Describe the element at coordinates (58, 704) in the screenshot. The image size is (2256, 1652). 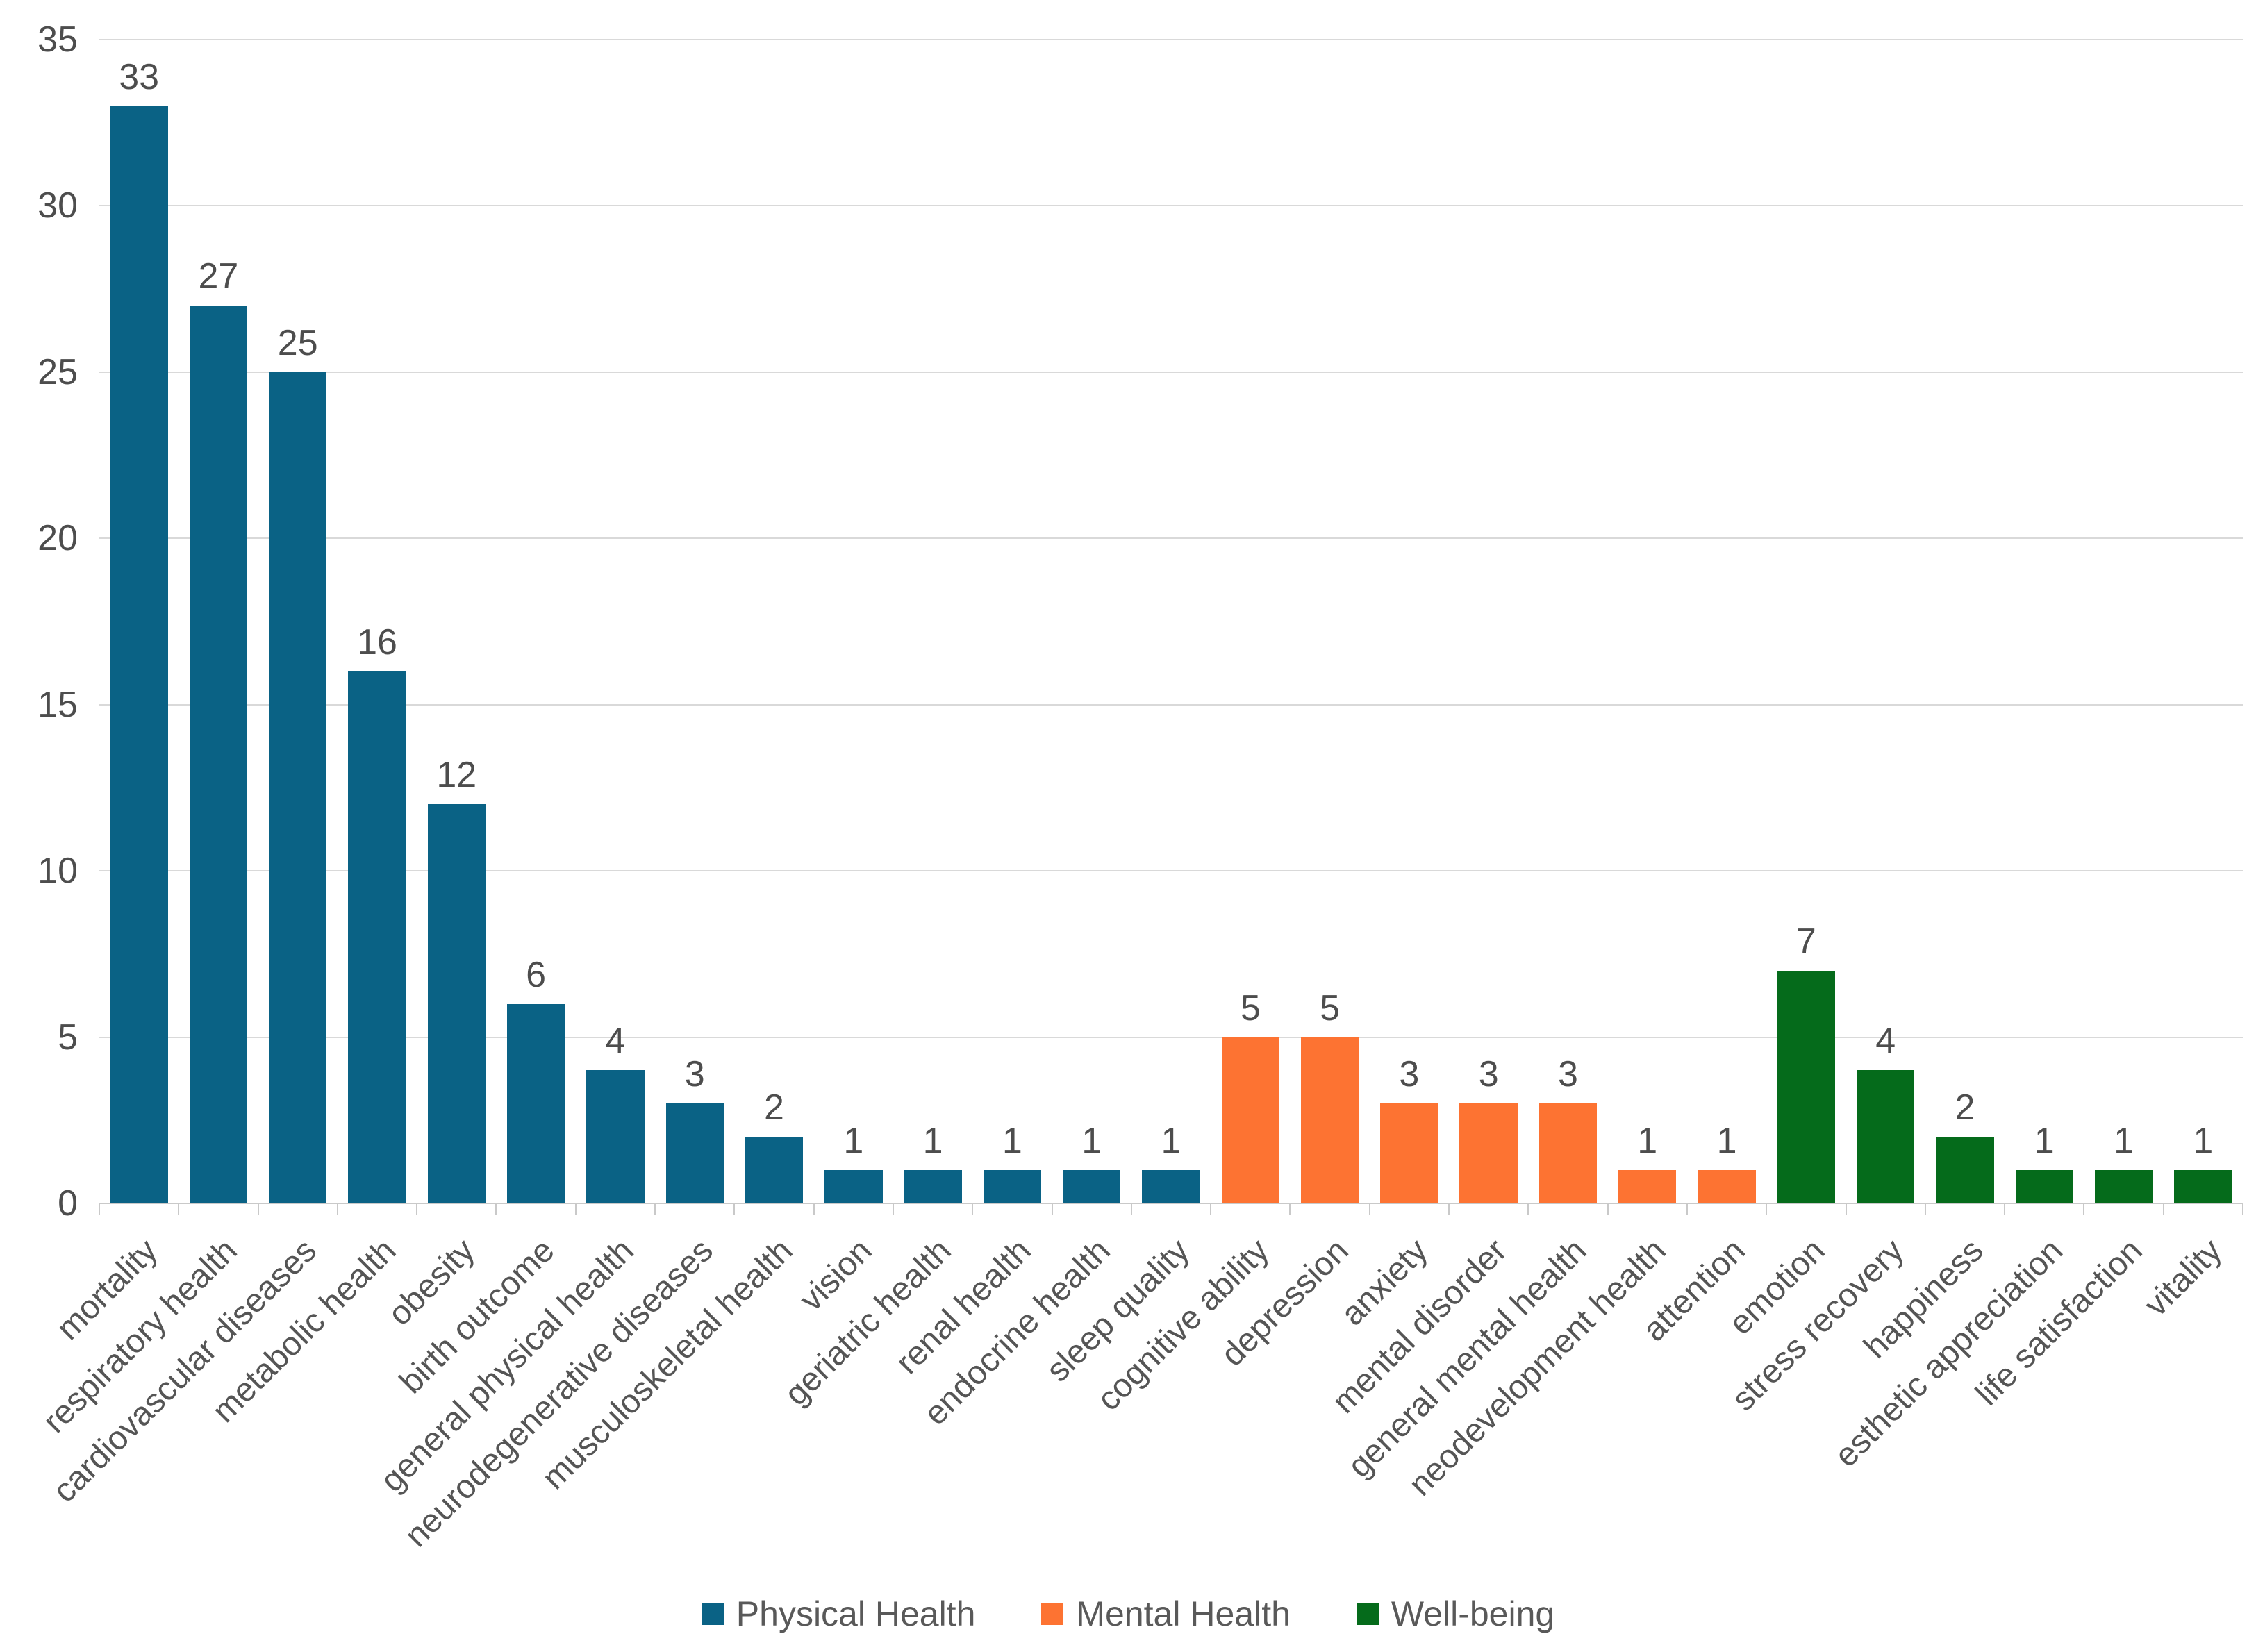
I see `y-axis-tick-label: 15` at that location.